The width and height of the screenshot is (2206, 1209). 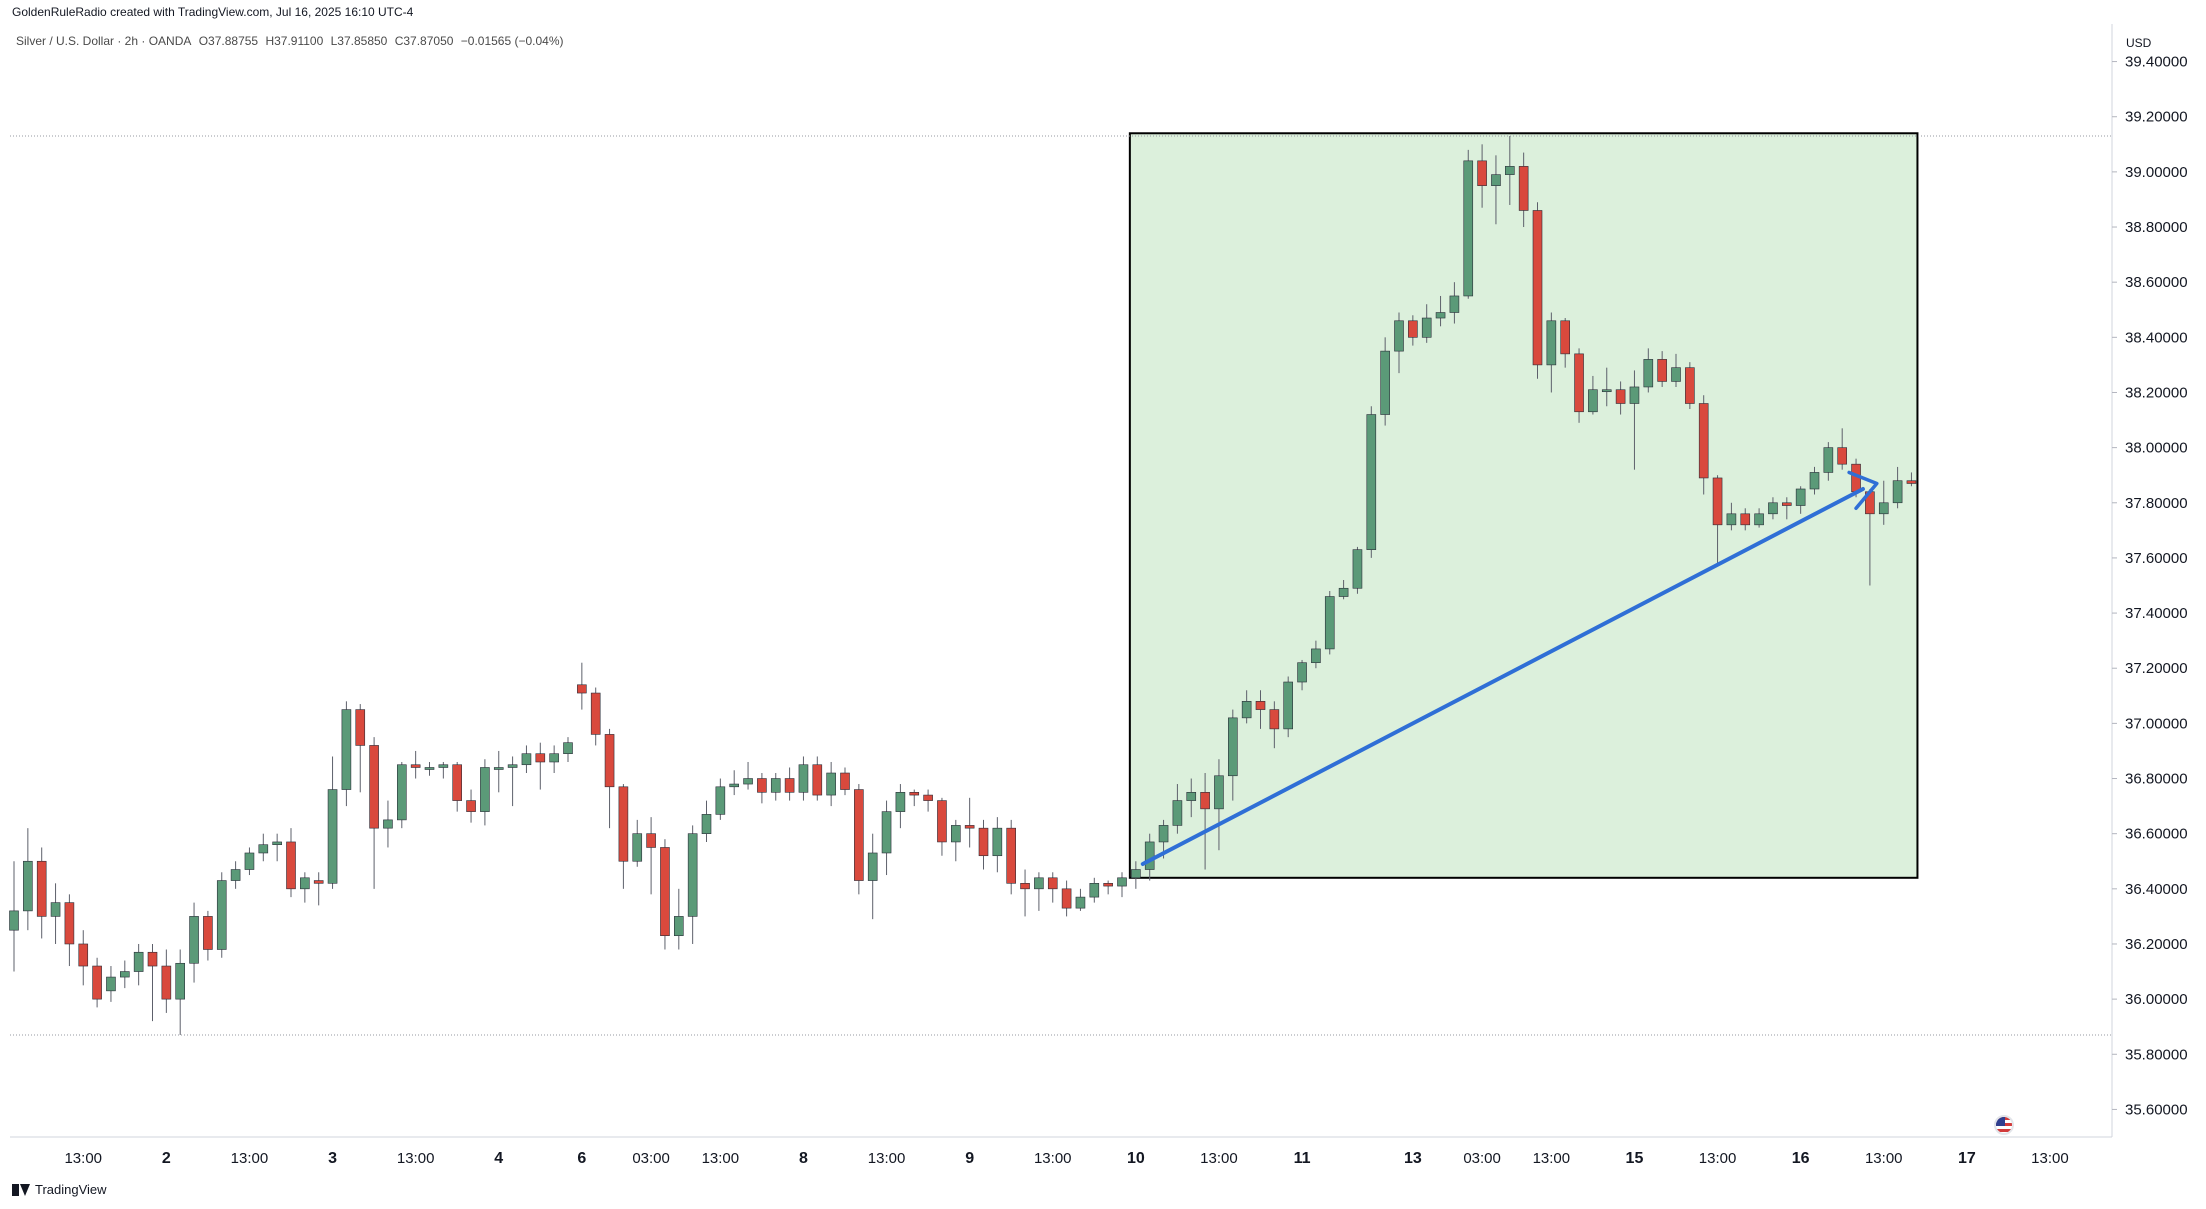 I want to click on price-tick-label: 37.80000, so click(x=2156, y=503).